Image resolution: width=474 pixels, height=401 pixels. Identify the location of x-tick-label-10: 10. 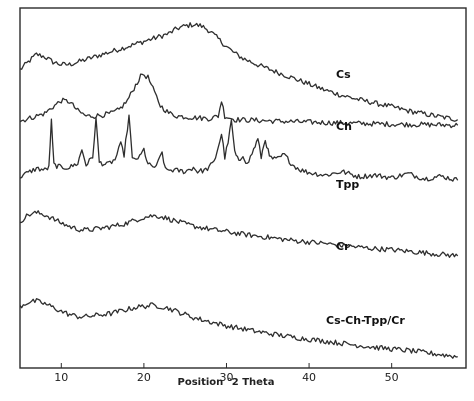
(61, 377).